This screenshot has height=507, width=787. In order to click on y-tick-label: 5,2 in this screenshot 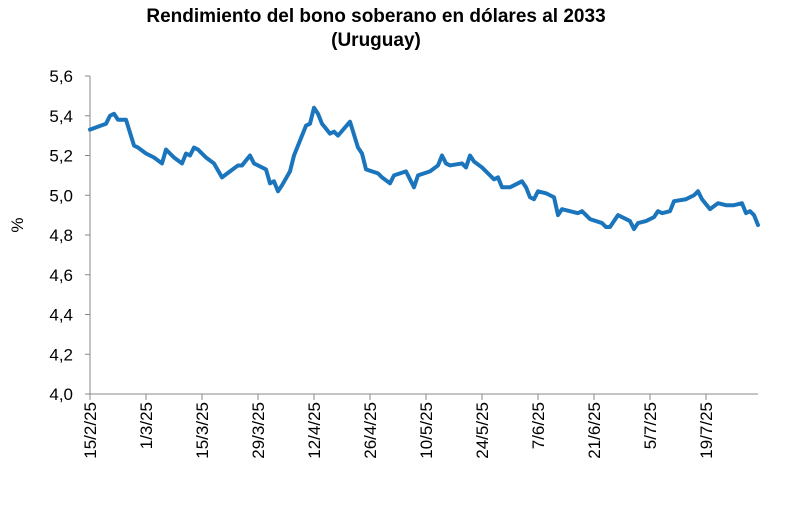, I will do `click(61, 156)`.